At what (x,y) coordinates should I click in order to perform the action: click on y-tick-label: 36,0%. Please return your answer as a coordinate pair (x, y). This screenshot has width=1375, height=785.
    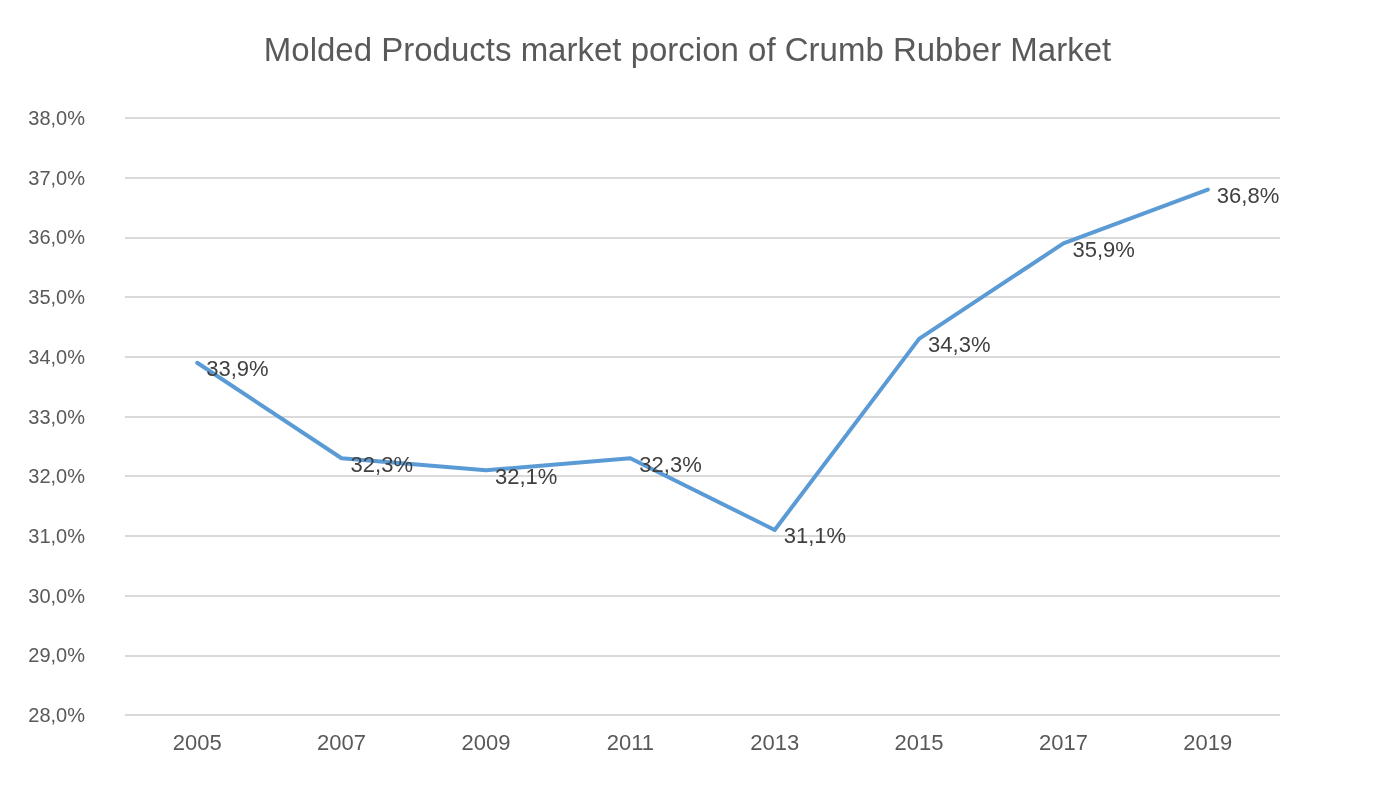
    Looking at the image, I should click on (57, 237).